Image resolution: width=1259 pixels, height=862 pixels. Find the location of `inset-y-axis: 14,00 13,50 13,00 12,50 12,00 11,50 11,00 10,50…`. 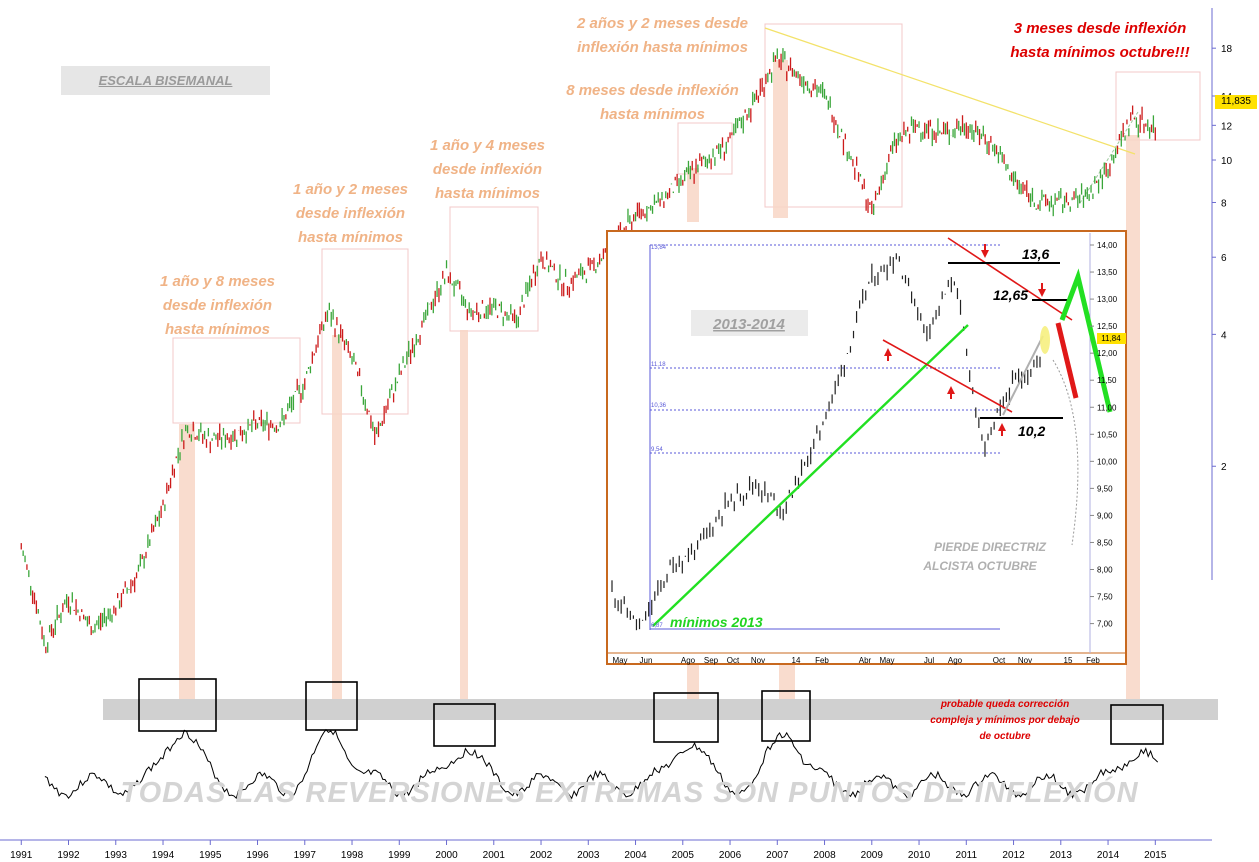

inset-y-axis: 14,00 13,50 13,00 12,50 12,00 11,50 11,00 10,50… is located at coordinates (1104, 435).